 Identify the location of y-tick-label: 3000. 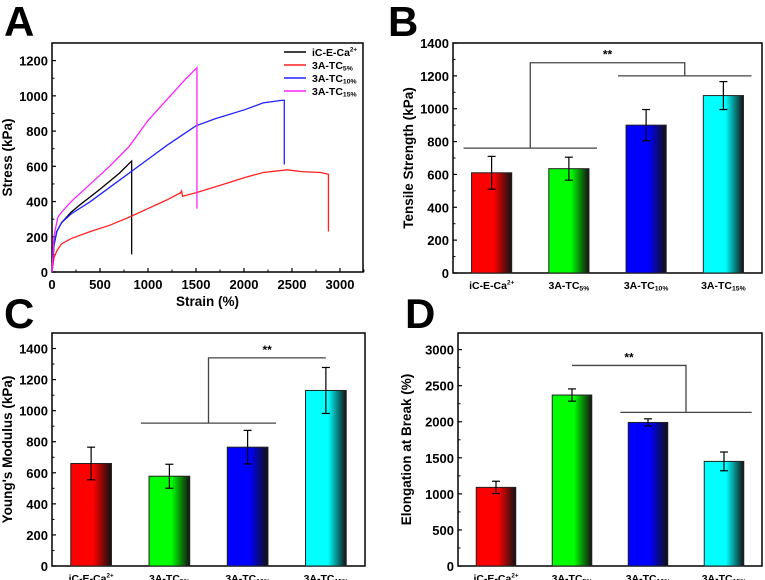
(439, 350).